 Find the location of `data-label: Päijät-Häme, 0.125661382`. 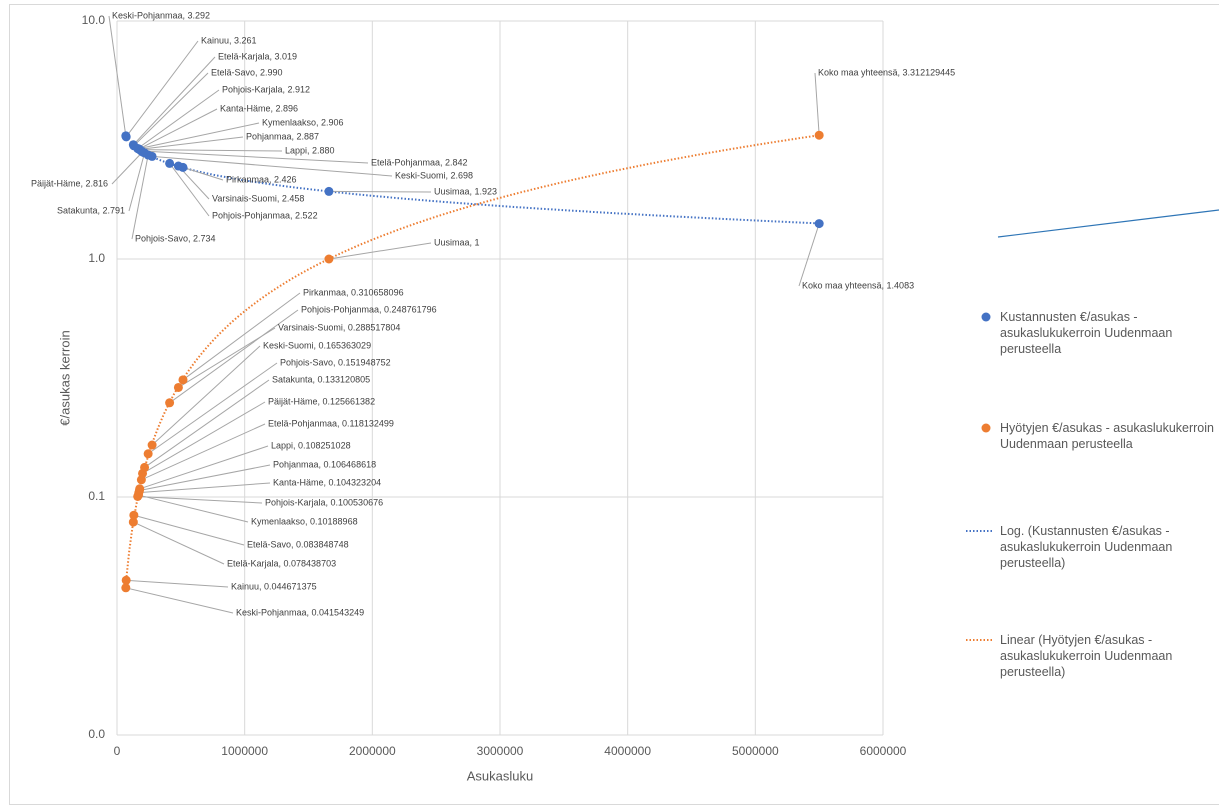

data-label: Päijät-Häme, 0.125661382 is located at coordinates (321, 401).